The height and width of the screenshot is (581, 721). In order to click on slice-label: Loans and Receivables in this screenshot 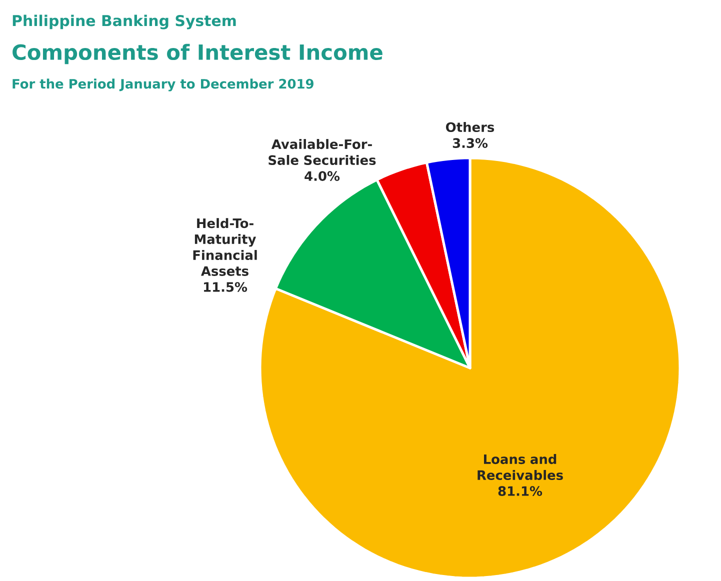, I will do `click(520, 467)`.